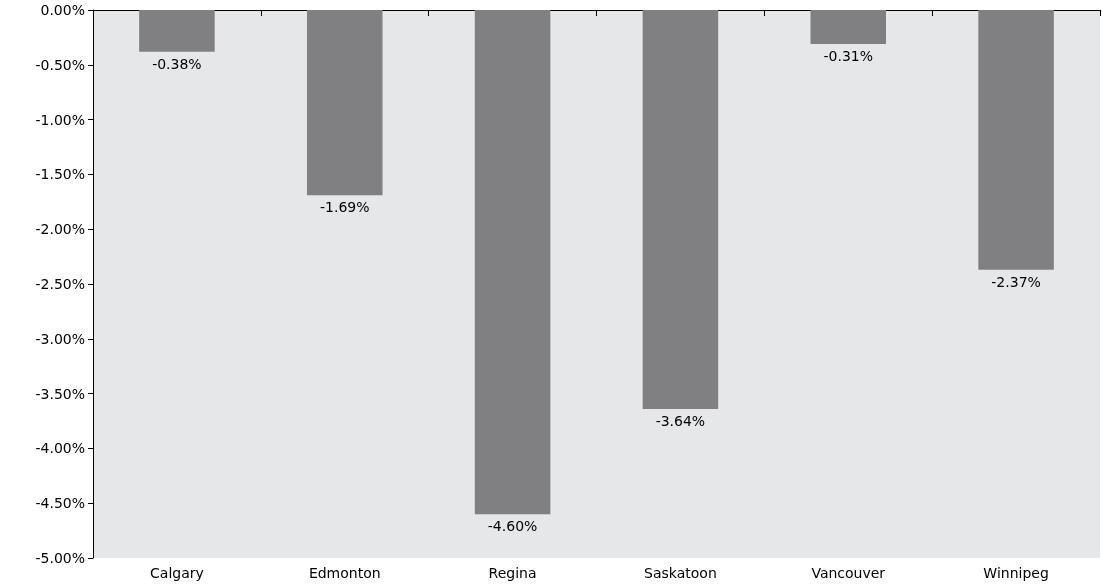 The height and width of the screenshot is (586, 1102). Describe the element at coordinates (848, 55) in the screenshot. I see `data-label: -0.31%` at that location.